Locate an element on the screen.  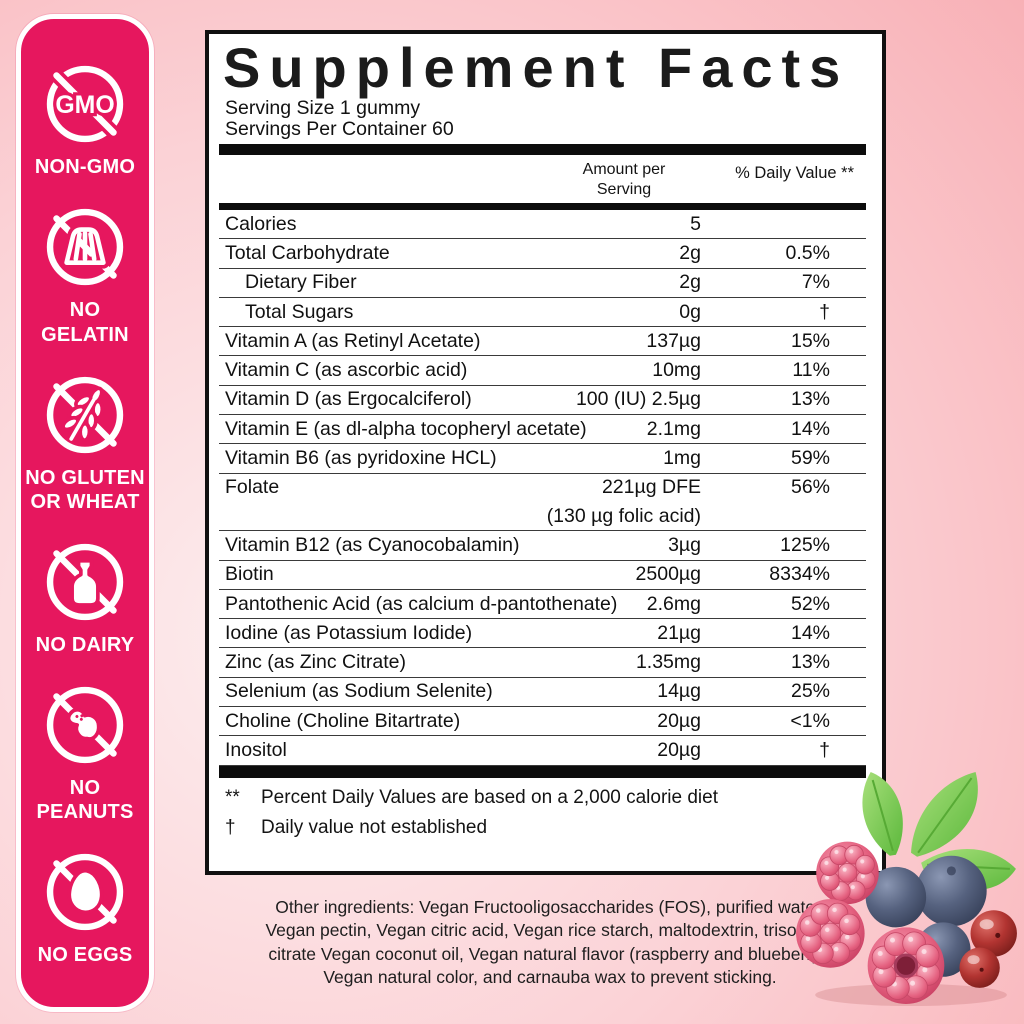
no-dairy-icon is located at coordinates (85, 582).